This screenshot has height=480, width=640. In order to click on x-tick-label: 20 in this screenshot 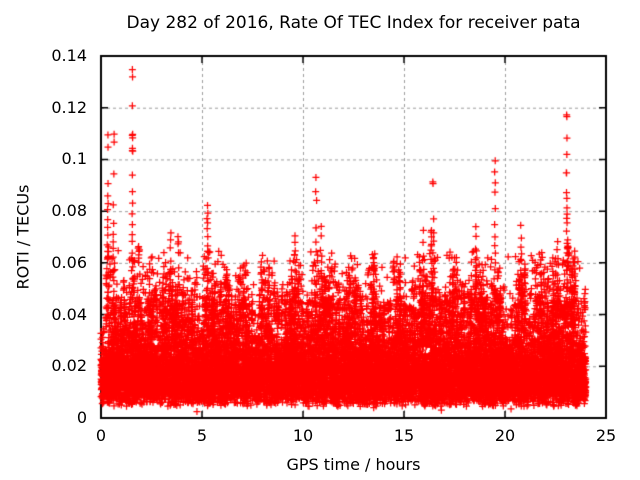, I will do `click(505, 435)`.